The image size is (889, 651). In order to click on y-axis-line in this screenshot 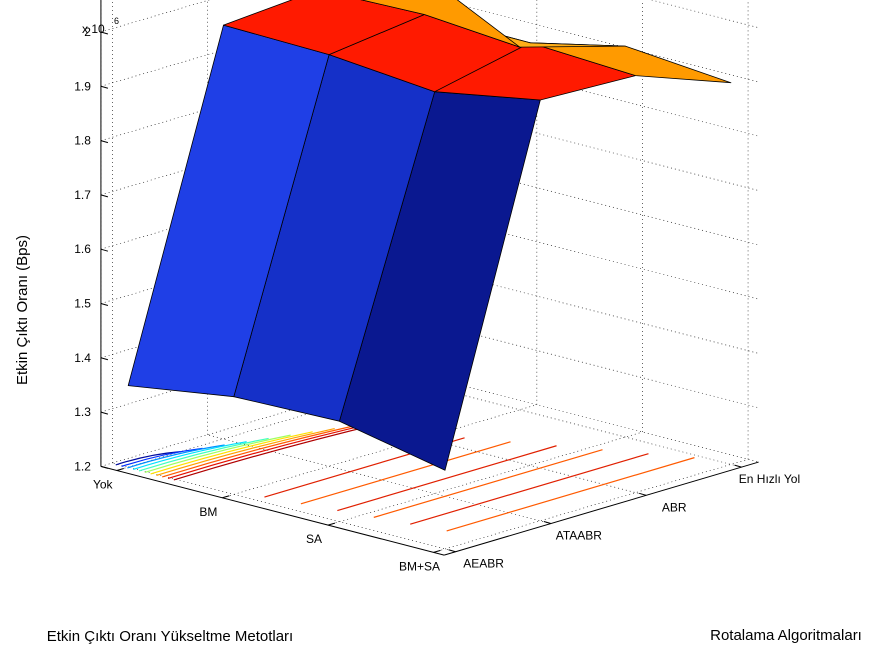, I will do `click(272, 510)`.